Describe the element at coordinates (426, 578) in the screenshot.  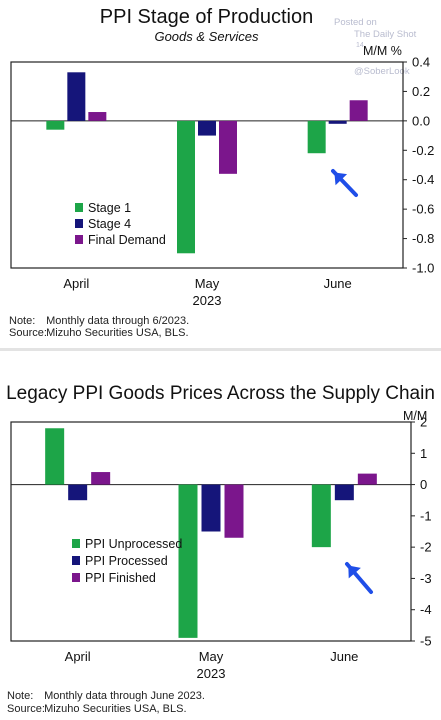
I see `y-tick-label: -3` at that location.